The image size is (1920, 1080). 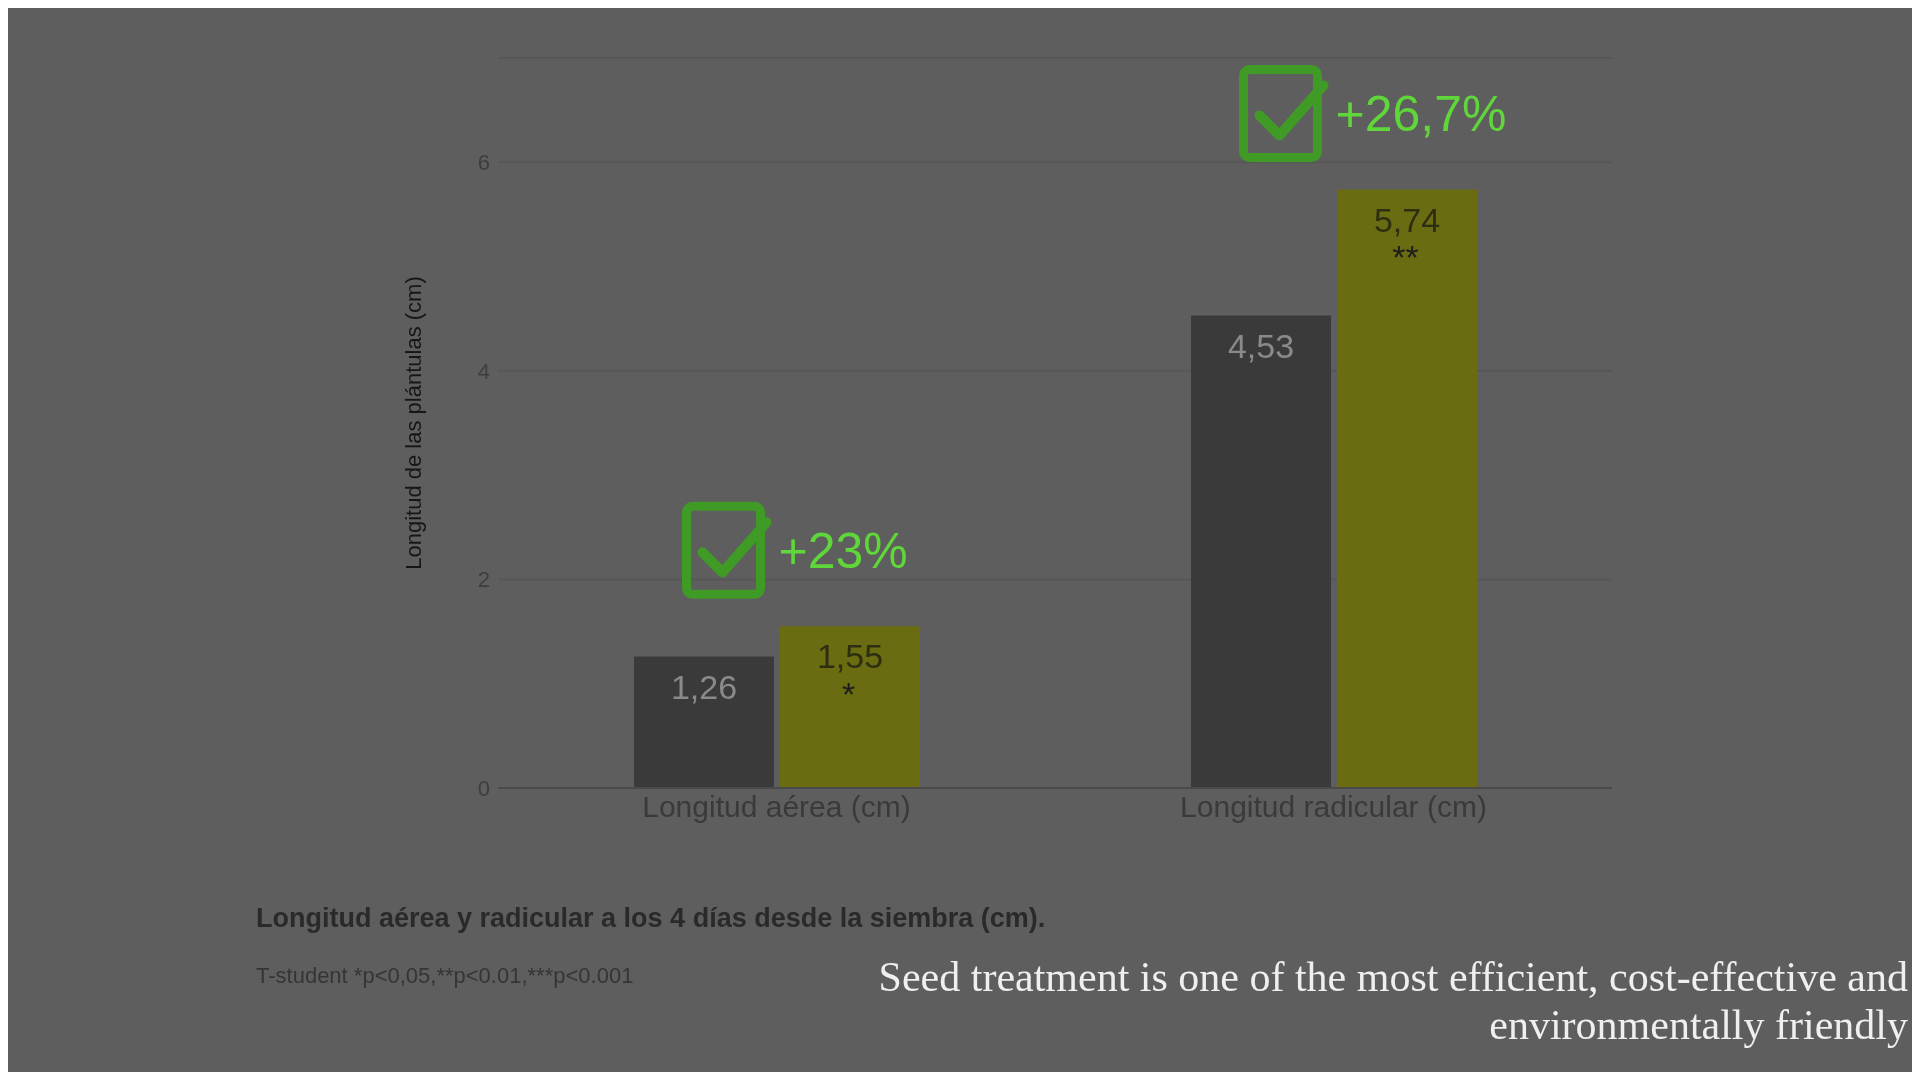 I want to click on annotation: +26,7%, so click(x=1421, y=114).